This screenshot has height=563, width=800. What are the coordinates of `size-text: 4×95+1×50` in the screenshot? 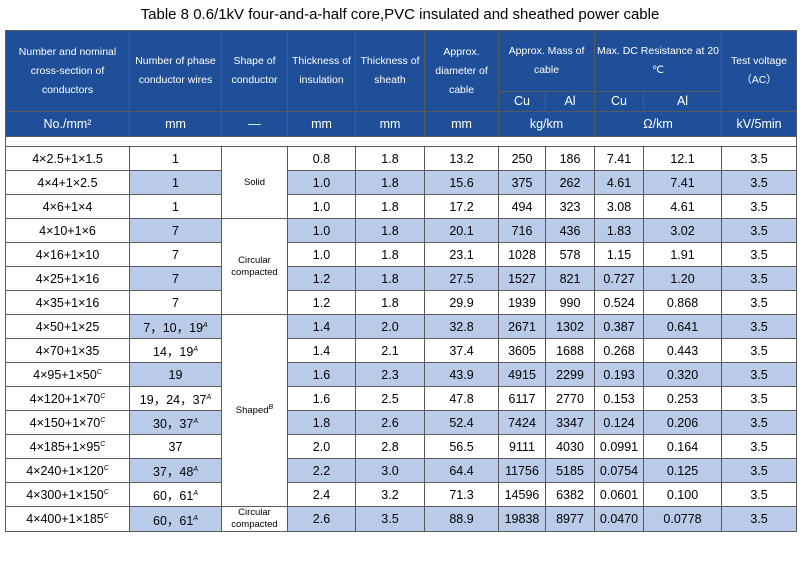 It's located at (65, 374).